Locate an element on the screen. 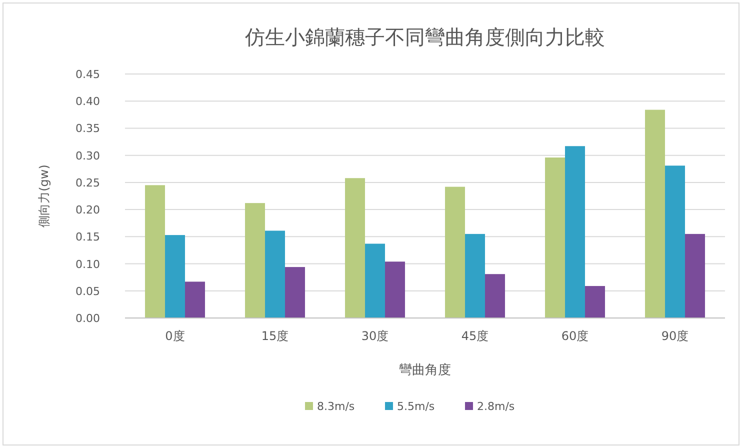 Image resolution: width=742 pixels, height=448 pixels. y-tick-label: 0.15 is located at coordinates (88, 237).